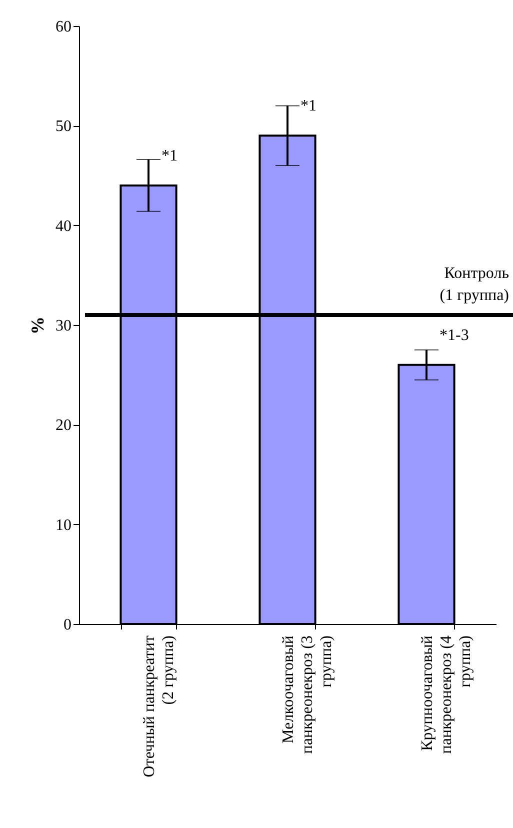 The image size is (513, 828). Describe the element at coordinates (64, 326) in the screenshot. I see `y-tick-label: 30` at that location.